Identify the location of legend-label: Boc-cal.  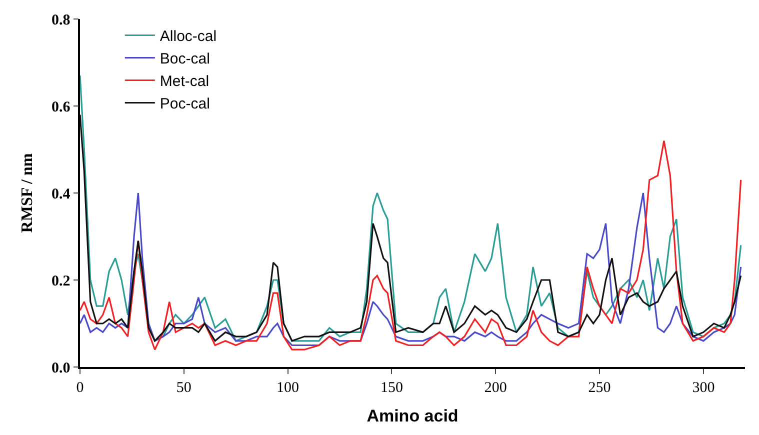
(185, 59).